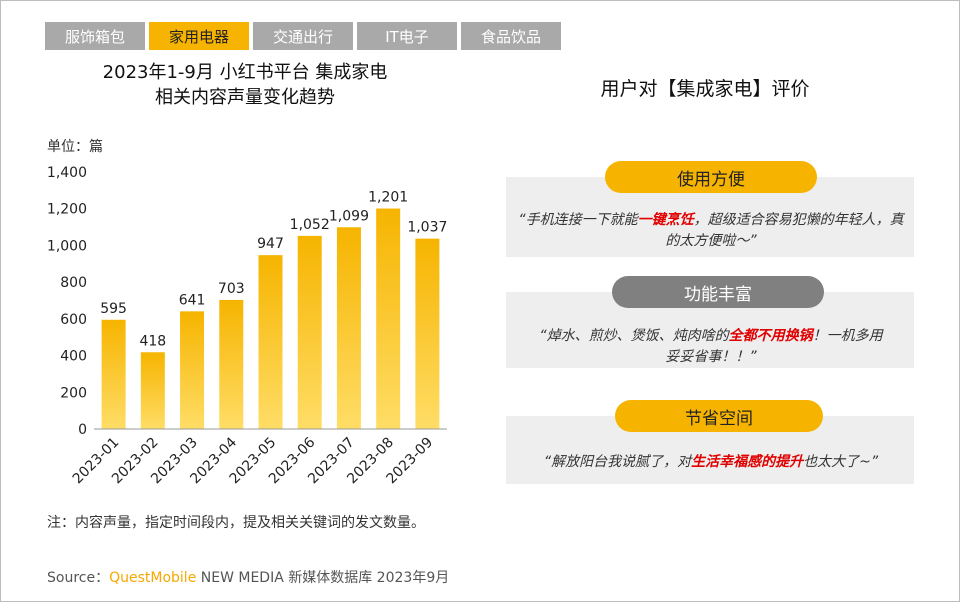  I want to click on y-tick-label: 0, so click(82, 430).